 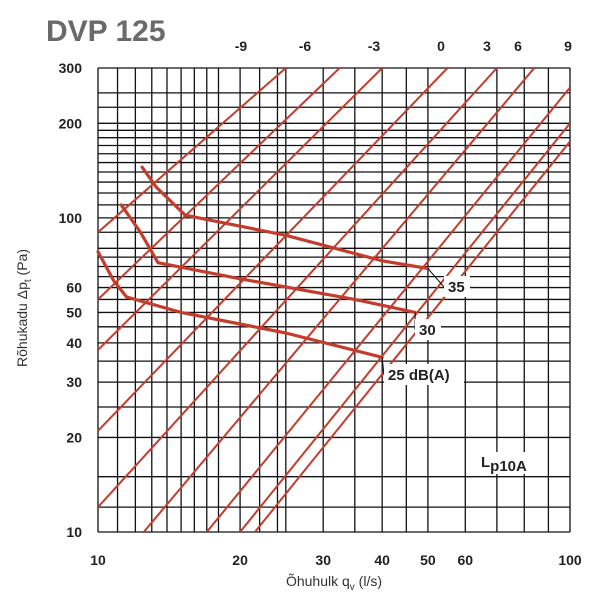 What do you see at coordinates (71, 123) in the screenshot?
I see `y-tick-label: 200` at bounding box center [71, 123].